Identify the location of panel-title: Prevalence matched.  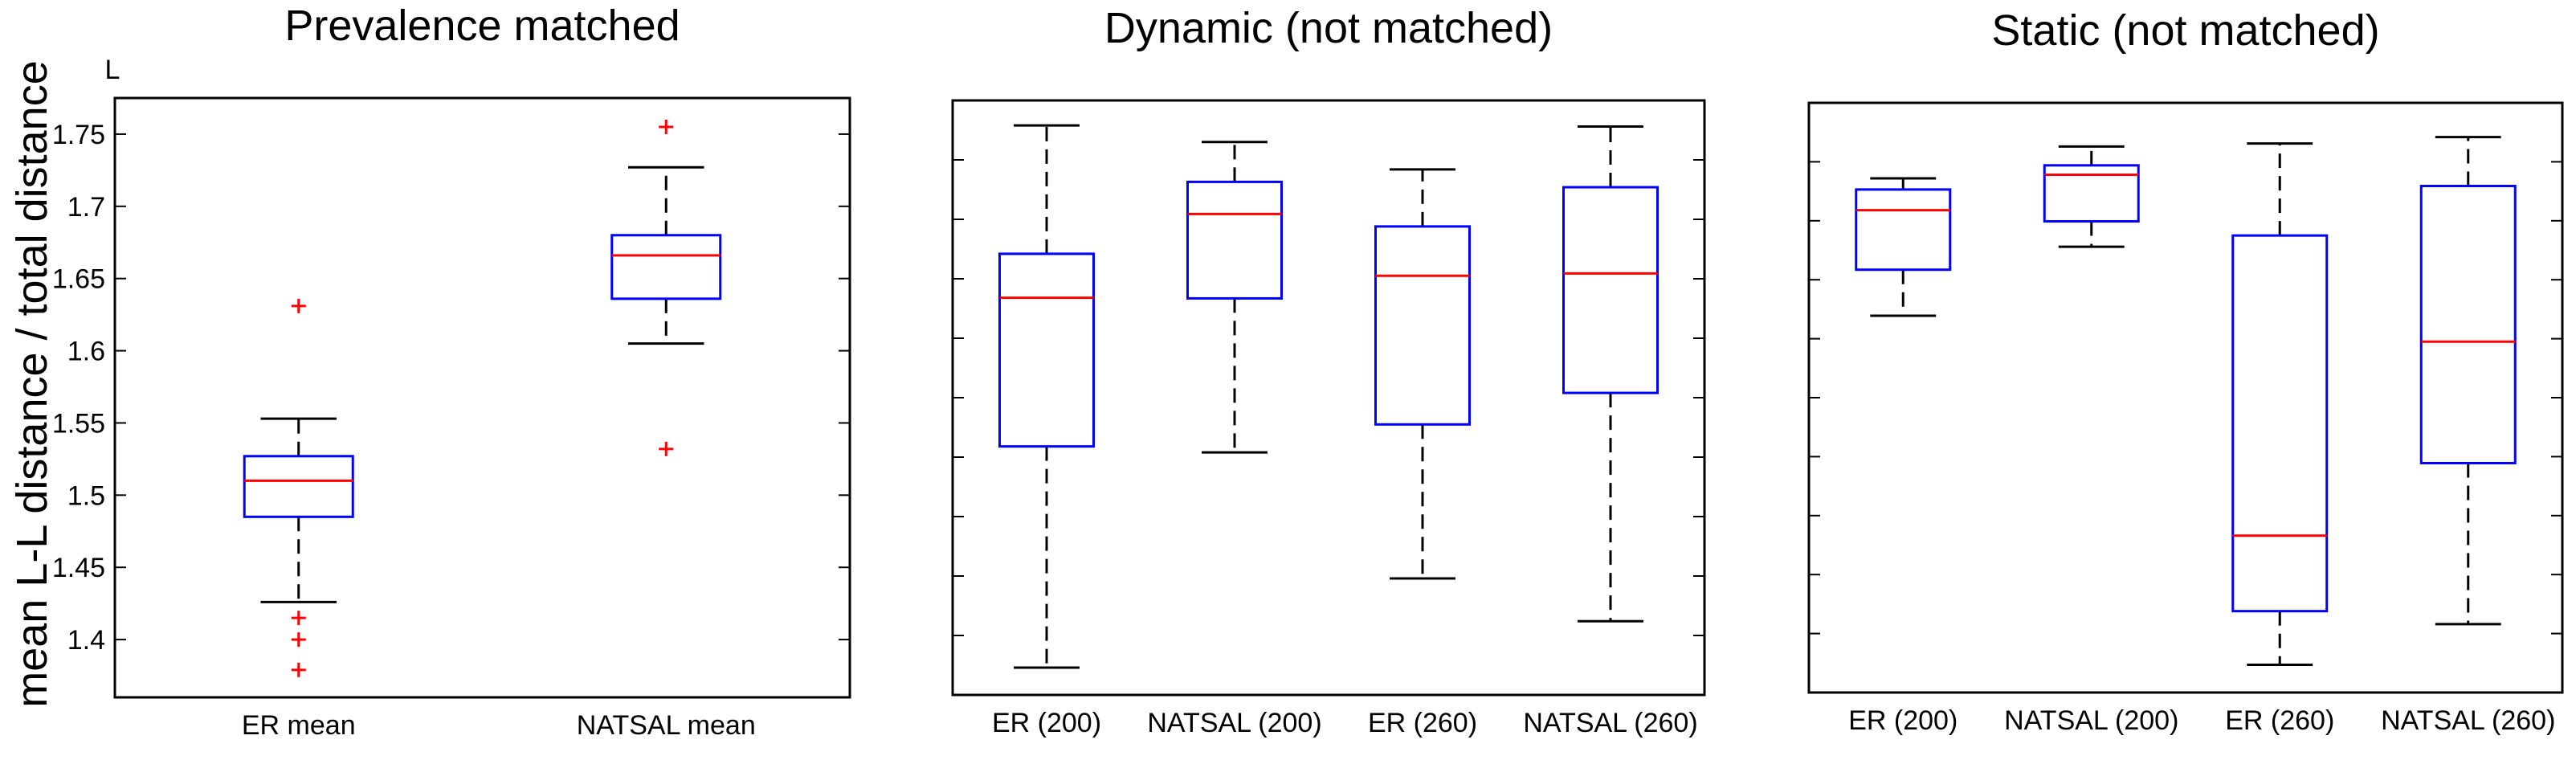
(482, 26).